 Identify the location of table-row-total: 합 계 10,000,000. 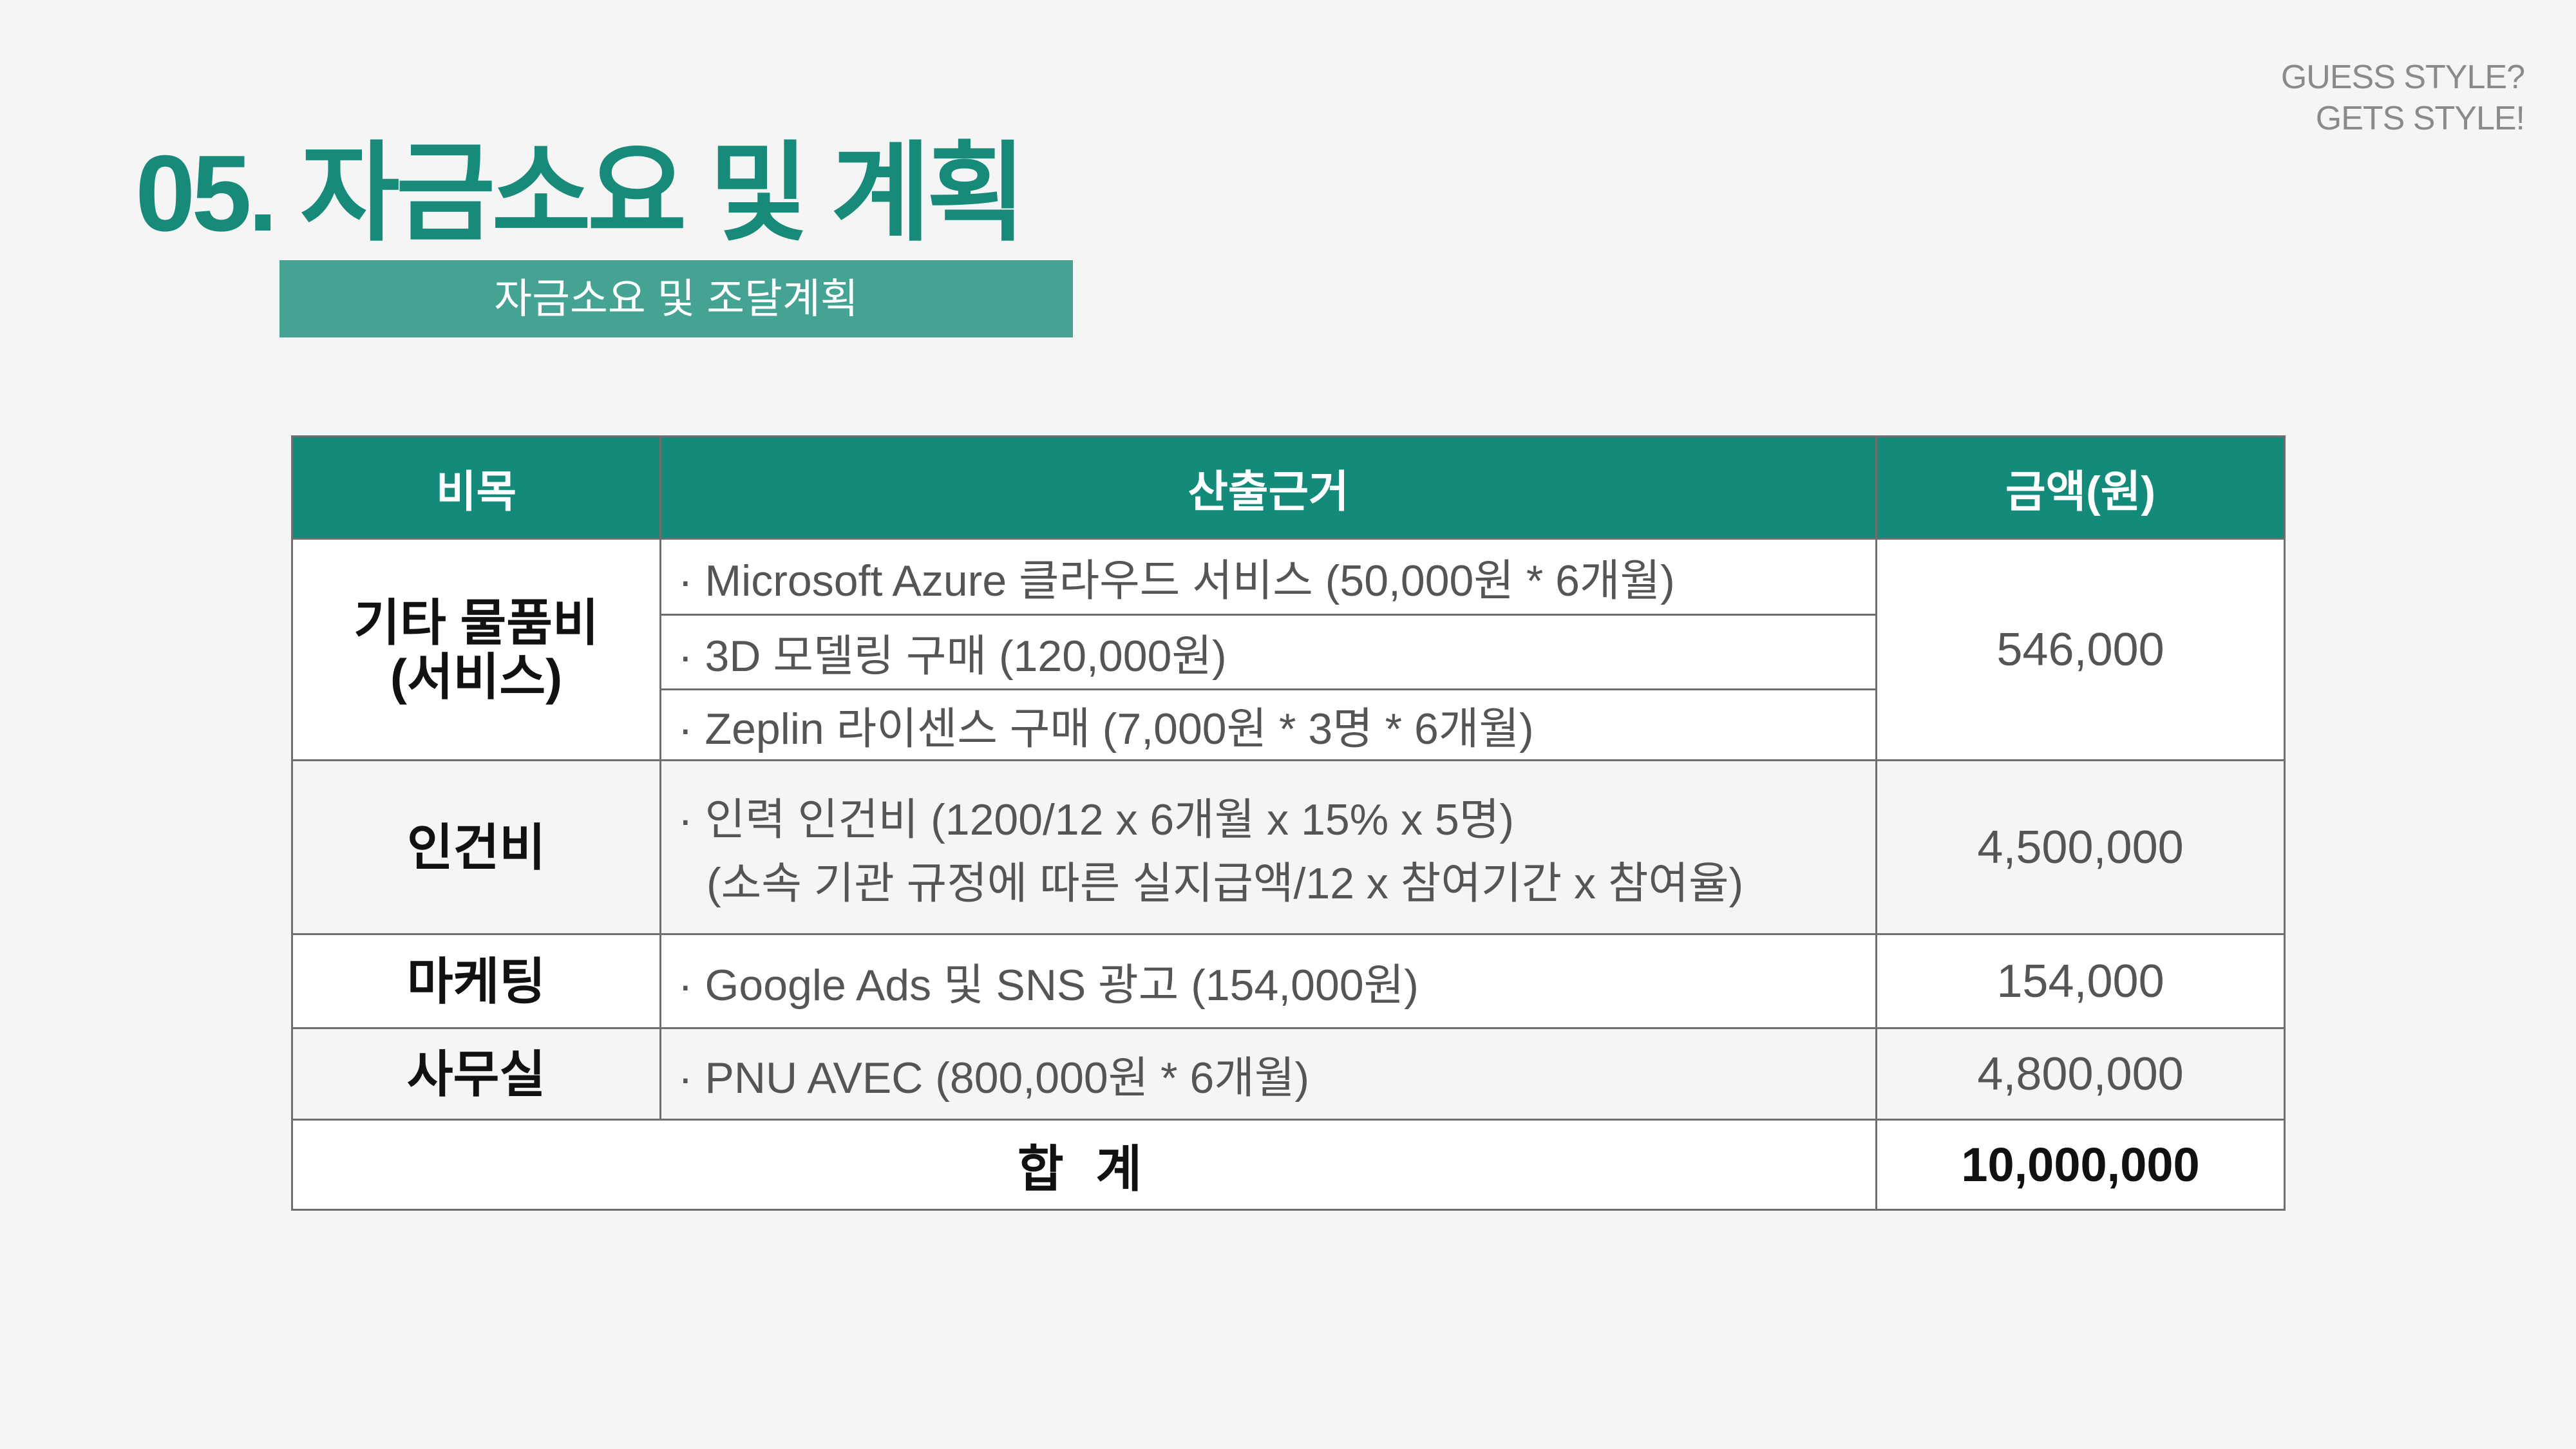
(1288, 1165).